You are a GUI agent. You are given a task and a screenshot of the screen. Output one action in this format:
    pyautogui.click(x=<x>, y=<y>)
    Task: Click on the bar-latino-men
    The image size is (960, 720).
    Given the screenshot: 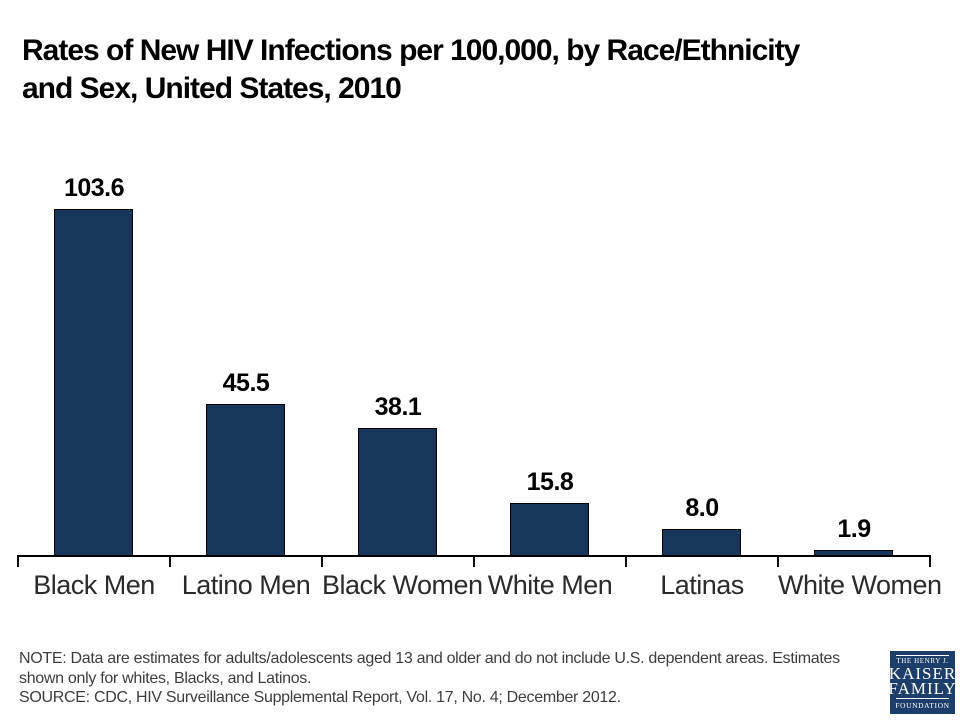 What is the action you would take?
    pyautogui.click(x=245, y=480)
    